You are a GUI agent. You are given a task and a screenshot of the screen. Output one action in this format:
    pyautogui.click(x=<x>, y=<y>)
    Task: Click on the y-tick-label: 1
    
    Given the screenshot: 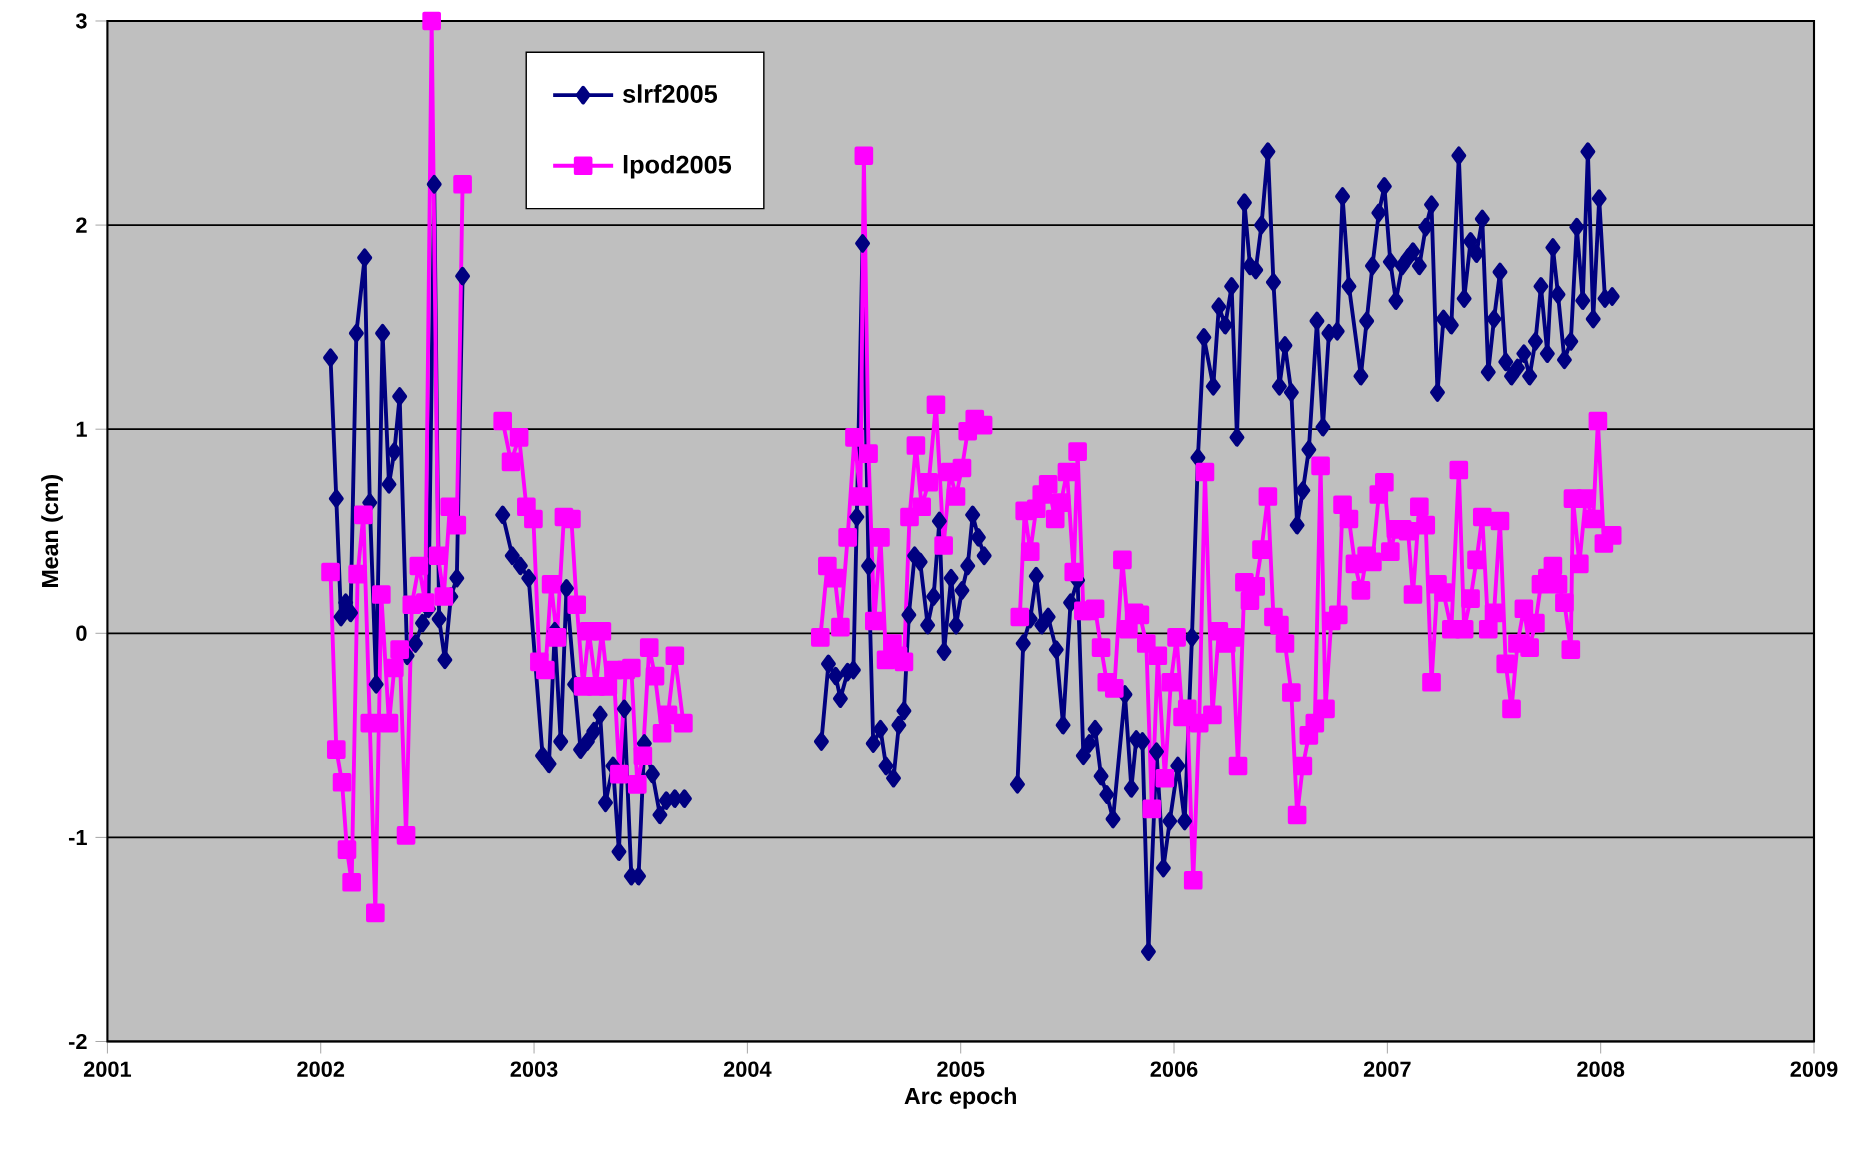 What is the action you would take?
    pyautogui.click(x=81, y=429)
    